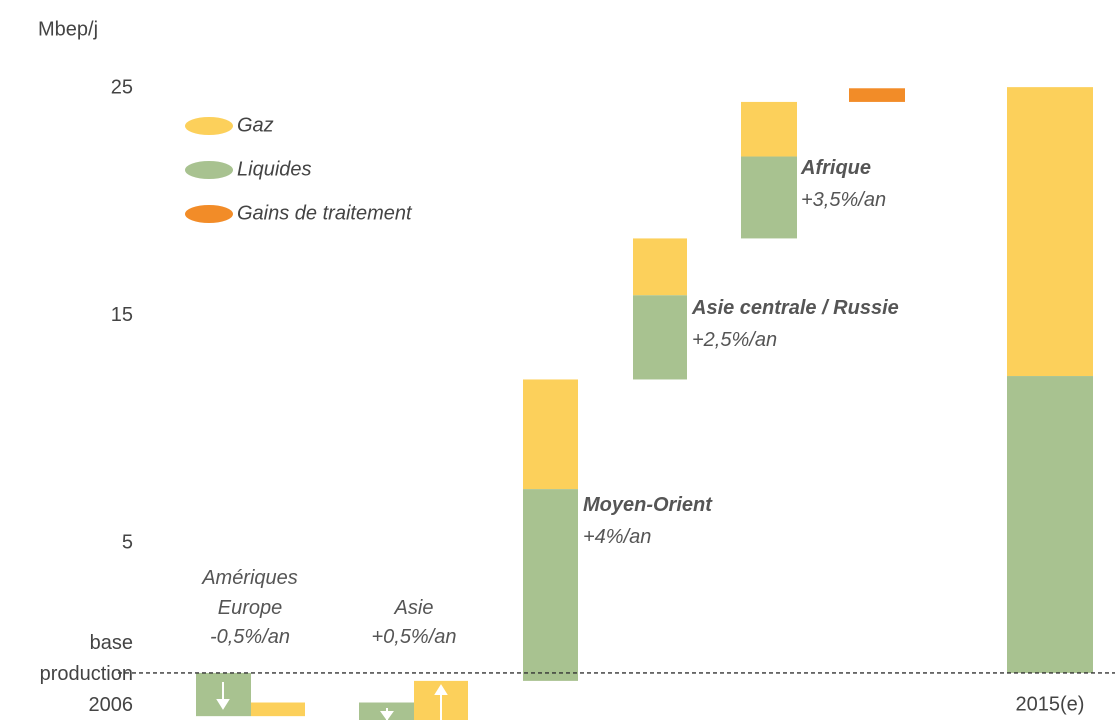  What do you see at coordinates (68, 29) in the screenshot?
I see `y-axis-label: Mbep/j` at bounding box center [68, 29].